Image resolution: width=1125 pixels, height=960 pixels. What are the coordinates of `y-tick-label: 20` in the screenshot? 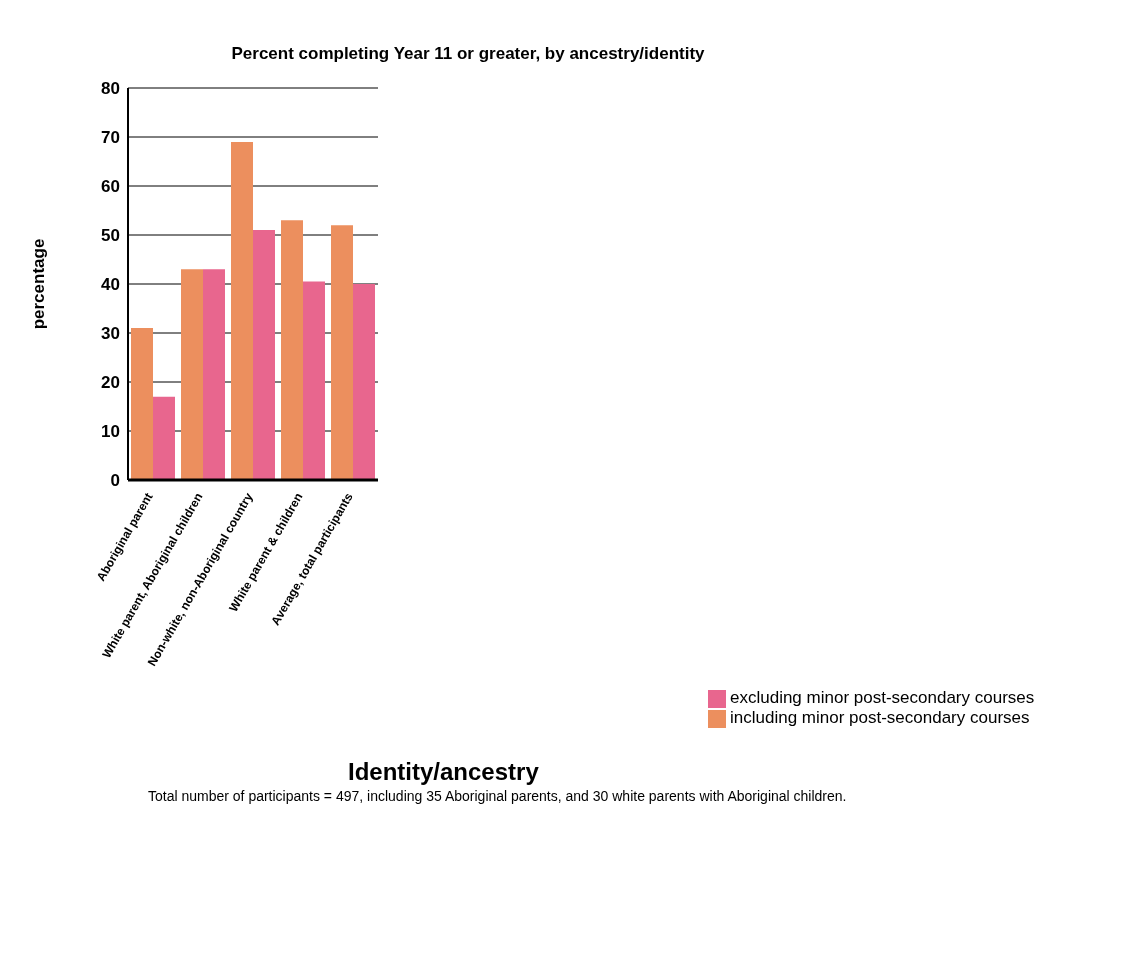 It's located at (110, 383).